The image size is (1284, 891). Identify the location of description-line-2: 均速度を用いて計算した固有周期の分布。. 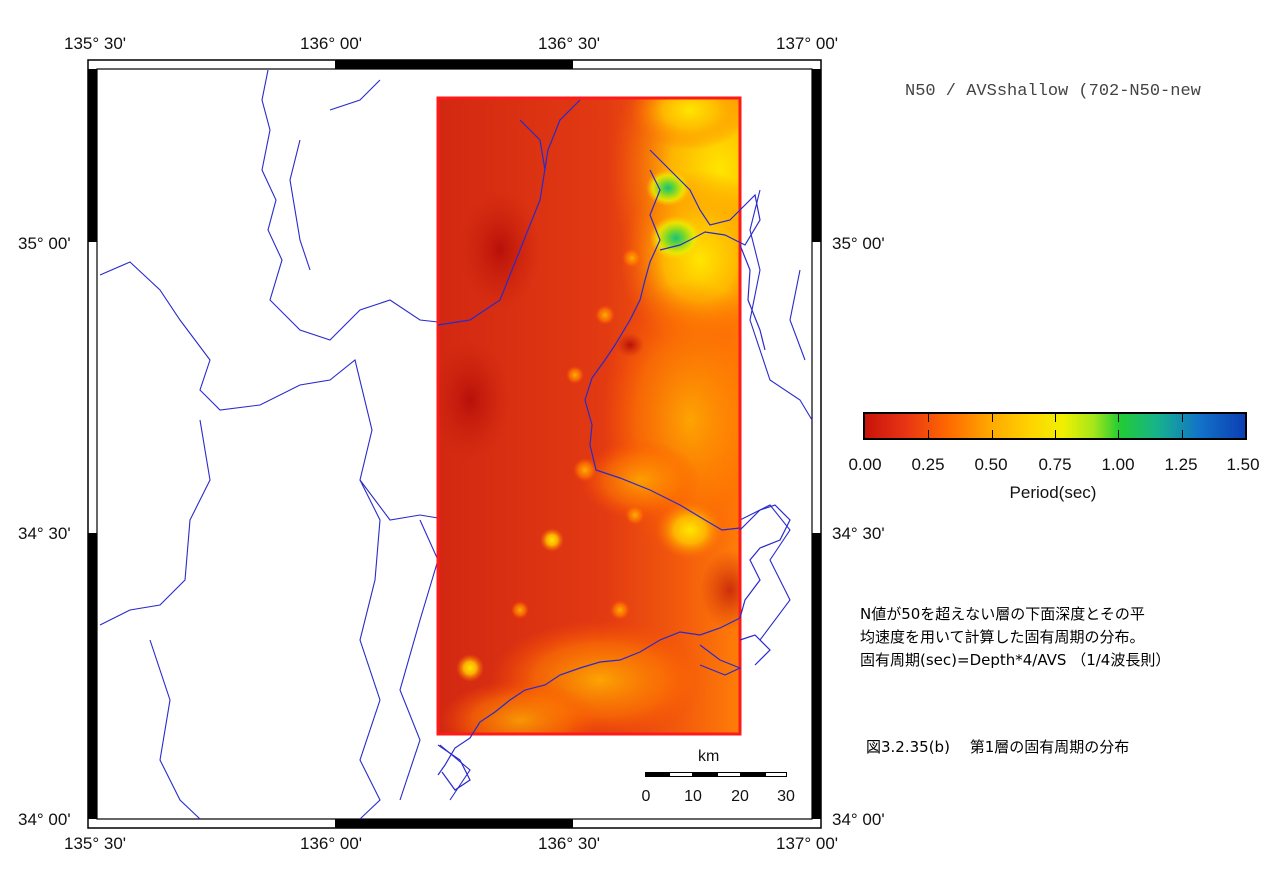
(1002, 637).